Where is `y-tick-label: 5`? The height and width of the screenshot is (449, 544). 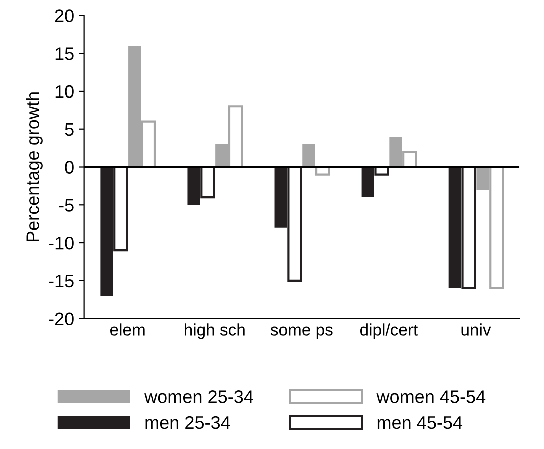 y-tick-label: 5 is located at coordinates (69, 129).